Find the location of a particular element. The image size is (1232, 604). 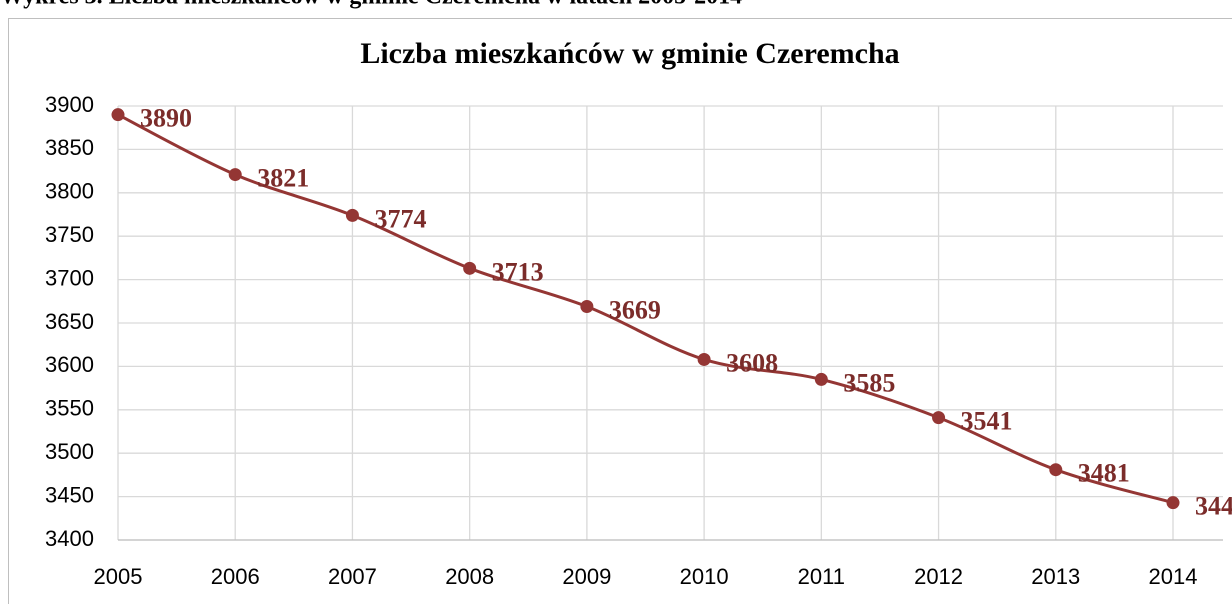

x-tick-label: 2012 is located at coordinates (938, 576).